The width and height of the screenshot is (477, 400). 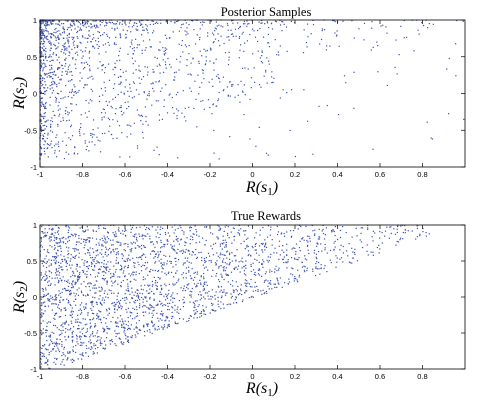 What do you see at coordinates (20, 93) in the screenshot?
I see `y-axis-label: R(s2)` at bounding box center [20, 93].